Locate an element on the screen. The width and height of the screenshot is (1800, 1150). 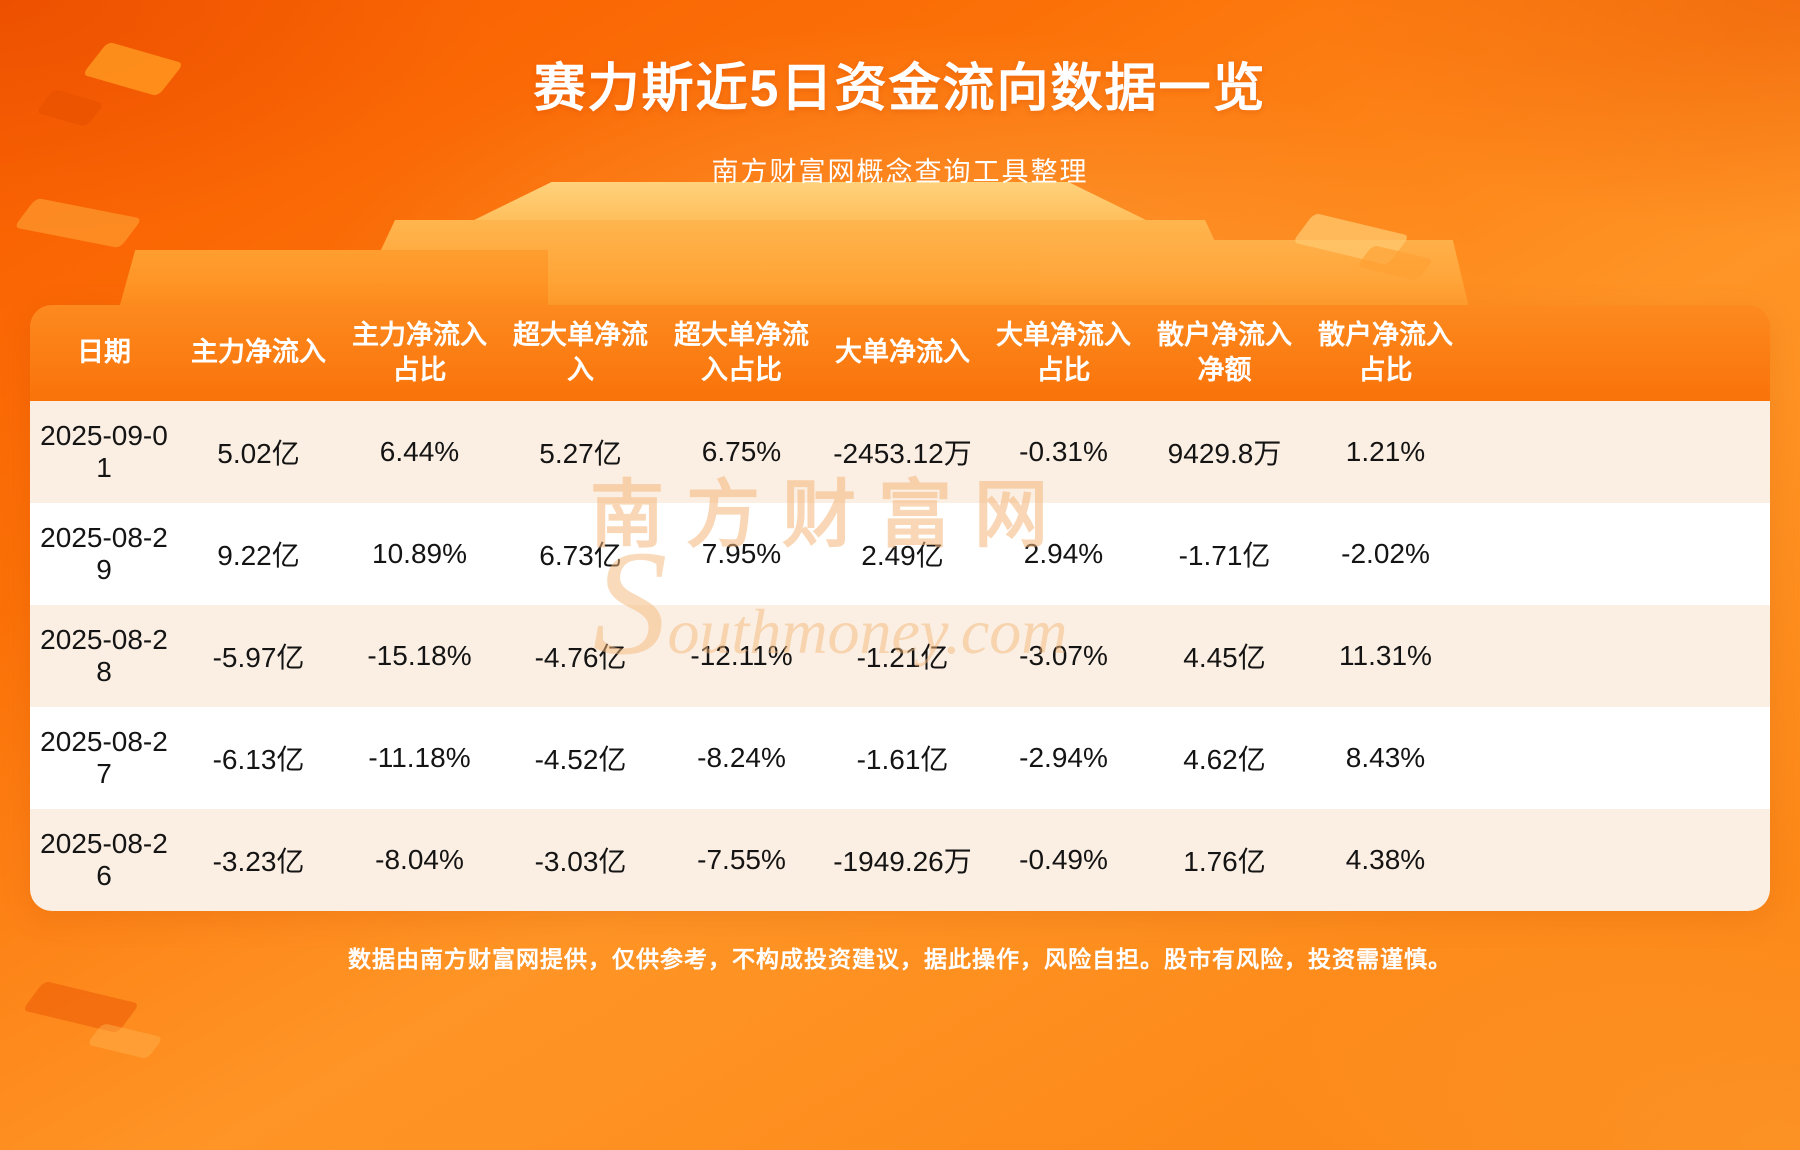
column-header-xl-order-pct: 超大单净流入占比 is located at coordinates (741, 352).